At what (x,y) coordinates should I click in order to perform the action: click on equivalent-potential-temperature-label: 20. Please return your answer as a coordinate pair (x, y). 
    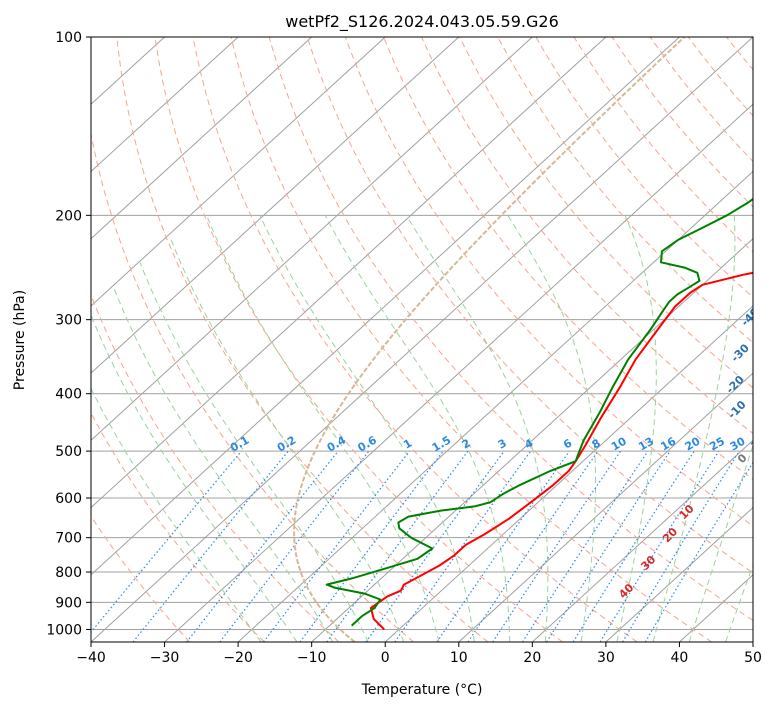
    Looking at the image, I should click on (670, 535).